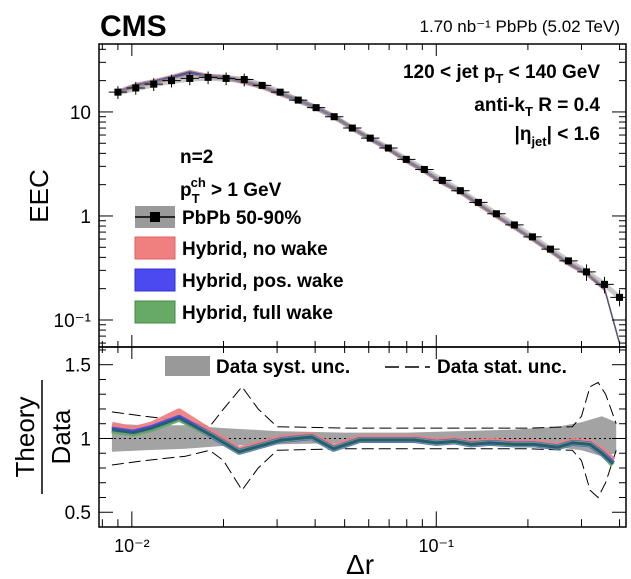 This screenshot has width=631, height=579. I want to click on legend-label-stat: Data stat. unc., so click(502, 367).